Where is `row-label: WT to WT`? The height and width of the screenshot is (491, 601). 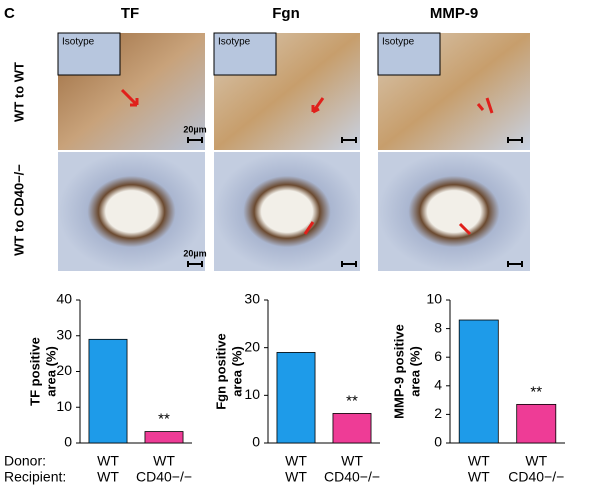
row-label: WT to WT is located at coordinates (18, 92).